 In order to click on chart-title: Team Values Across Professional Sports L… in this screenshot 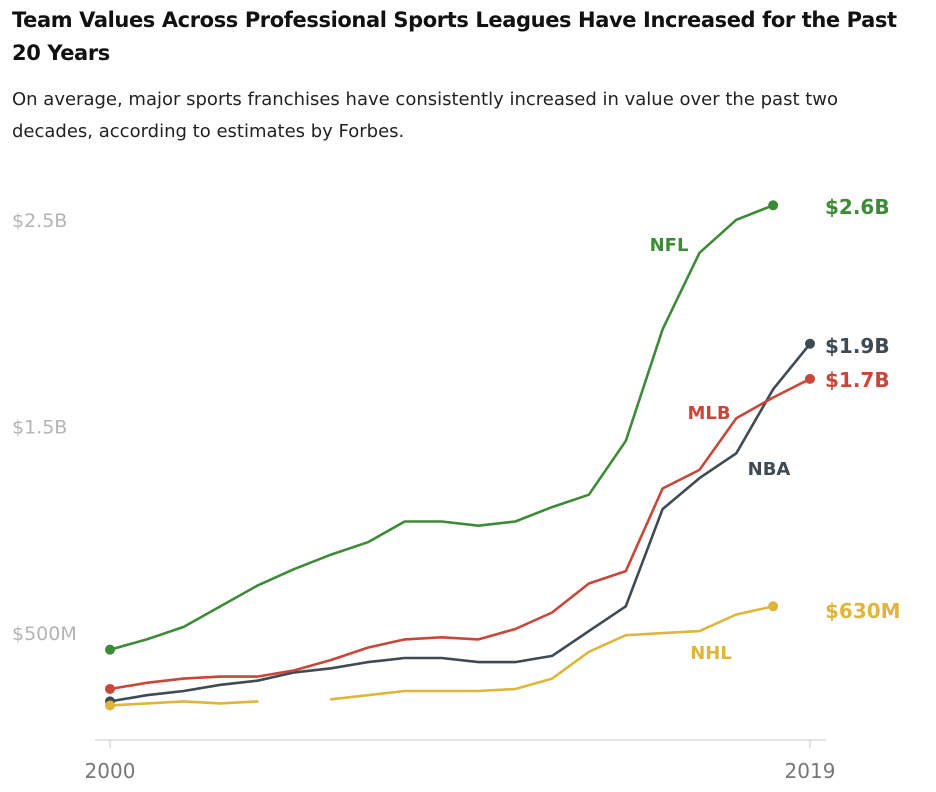, I will do `click(454, 36)`.